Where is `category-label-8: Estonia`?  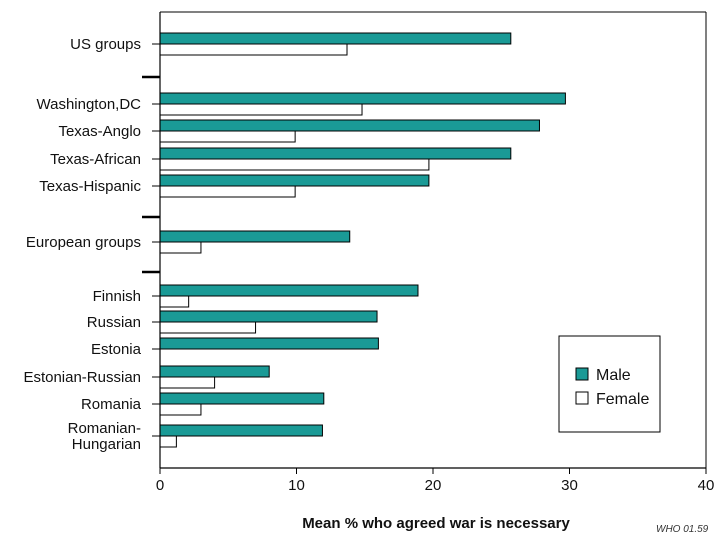 category-label-8: Estonia is located at coordinates (116, 349).